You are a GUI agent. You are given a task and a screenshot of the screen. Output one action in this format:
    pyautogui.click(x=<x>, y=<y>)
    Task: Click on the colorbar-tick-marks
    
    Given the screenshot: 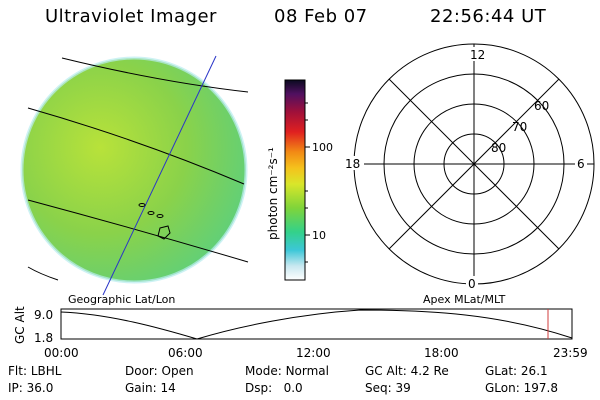 What is the action you would take?
    pyautogui.click(x=307, y=182)
    